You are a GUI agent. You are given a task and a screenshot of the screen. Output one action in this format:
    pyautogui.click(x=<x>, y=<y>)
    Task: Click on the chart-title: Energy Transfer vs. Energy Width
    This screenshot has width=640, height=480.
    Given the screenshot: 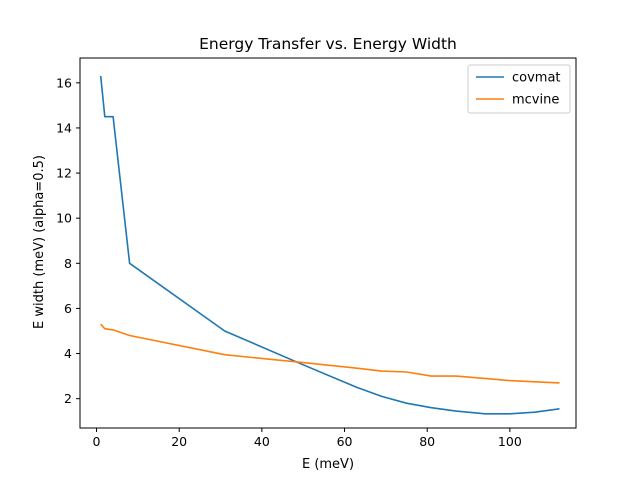 What is the action you would take?
    pyautogui.click(x=328, y=44)
    